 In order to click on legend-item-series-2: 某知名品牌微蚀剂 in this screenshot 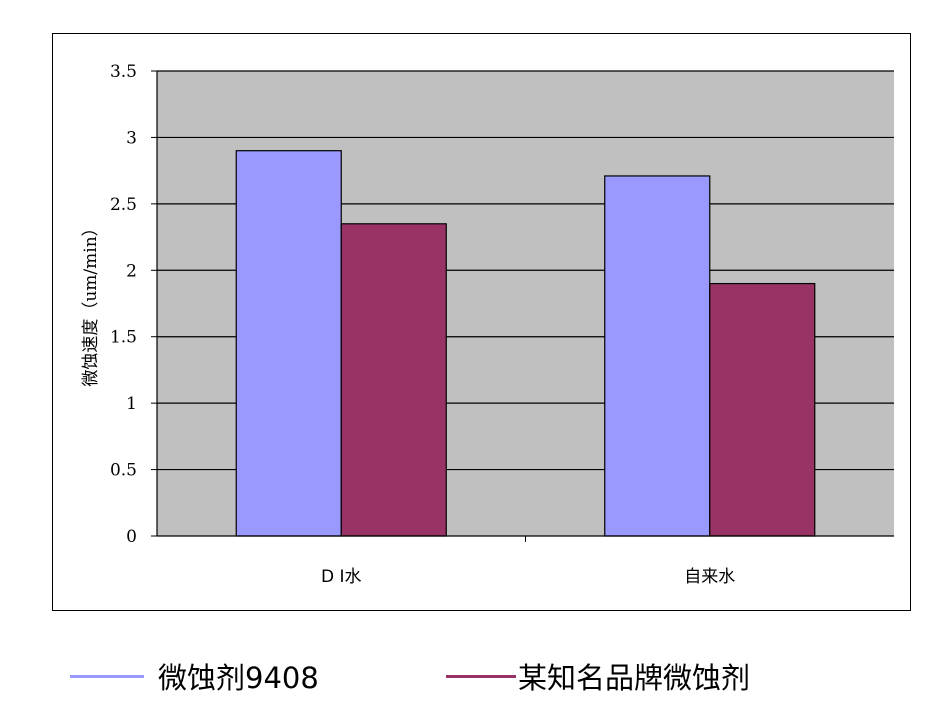, I will do `click(598, 676)`.